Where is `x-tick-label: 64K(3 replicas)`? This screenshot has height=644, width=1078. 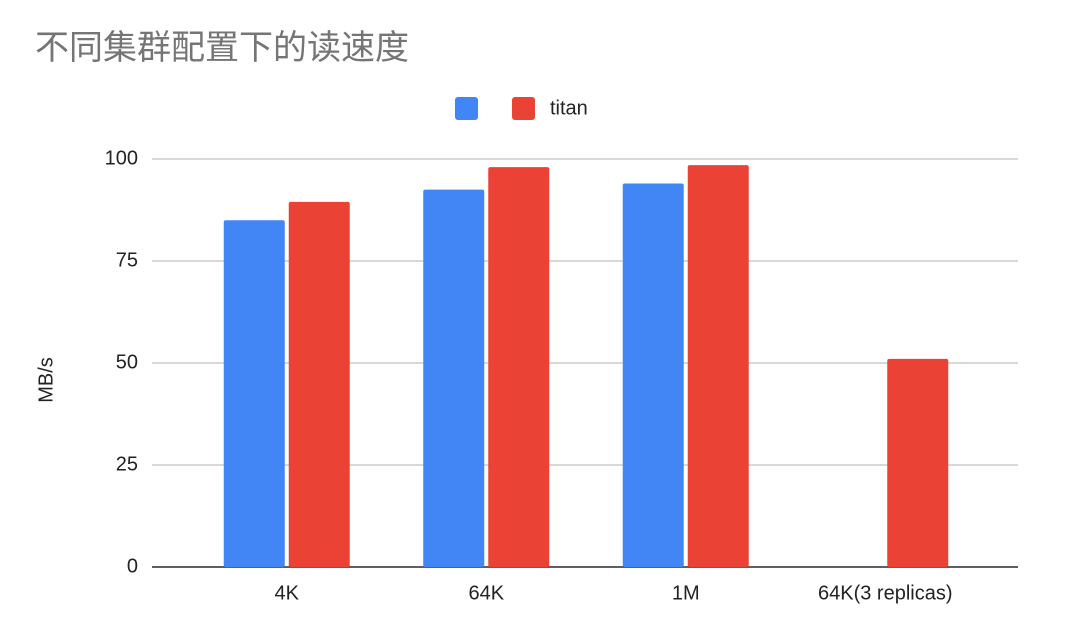
x-tick-label: 64K(3 replicas) is located at coordinates (885, 593).